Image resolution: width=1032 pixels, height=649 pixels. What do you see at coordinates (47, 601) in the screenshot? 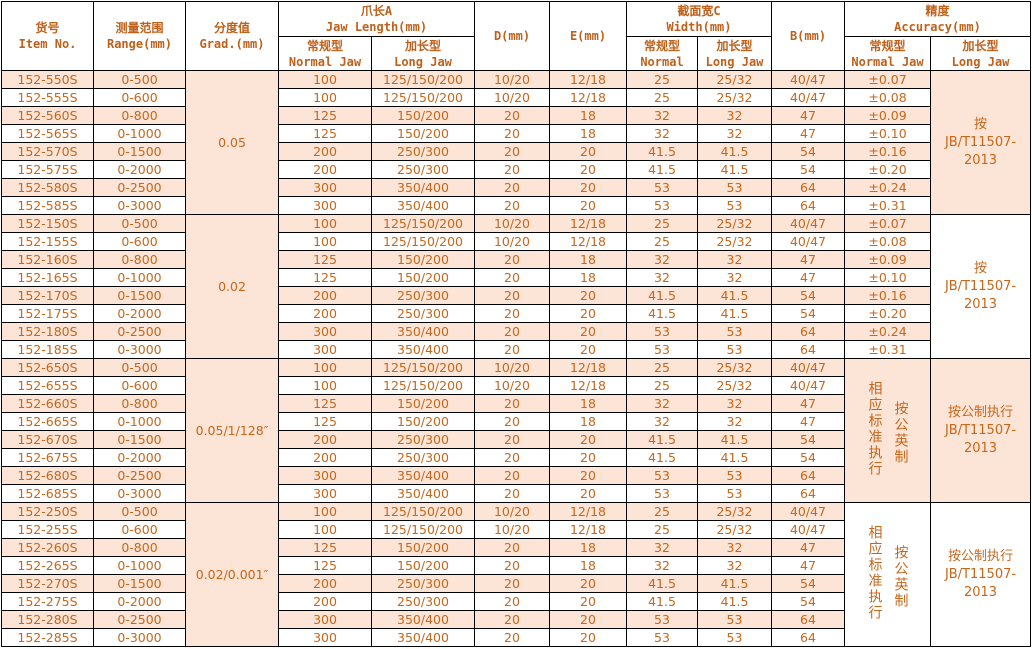
I see `item-no: 152-275S` at bounding box center [47, 601].